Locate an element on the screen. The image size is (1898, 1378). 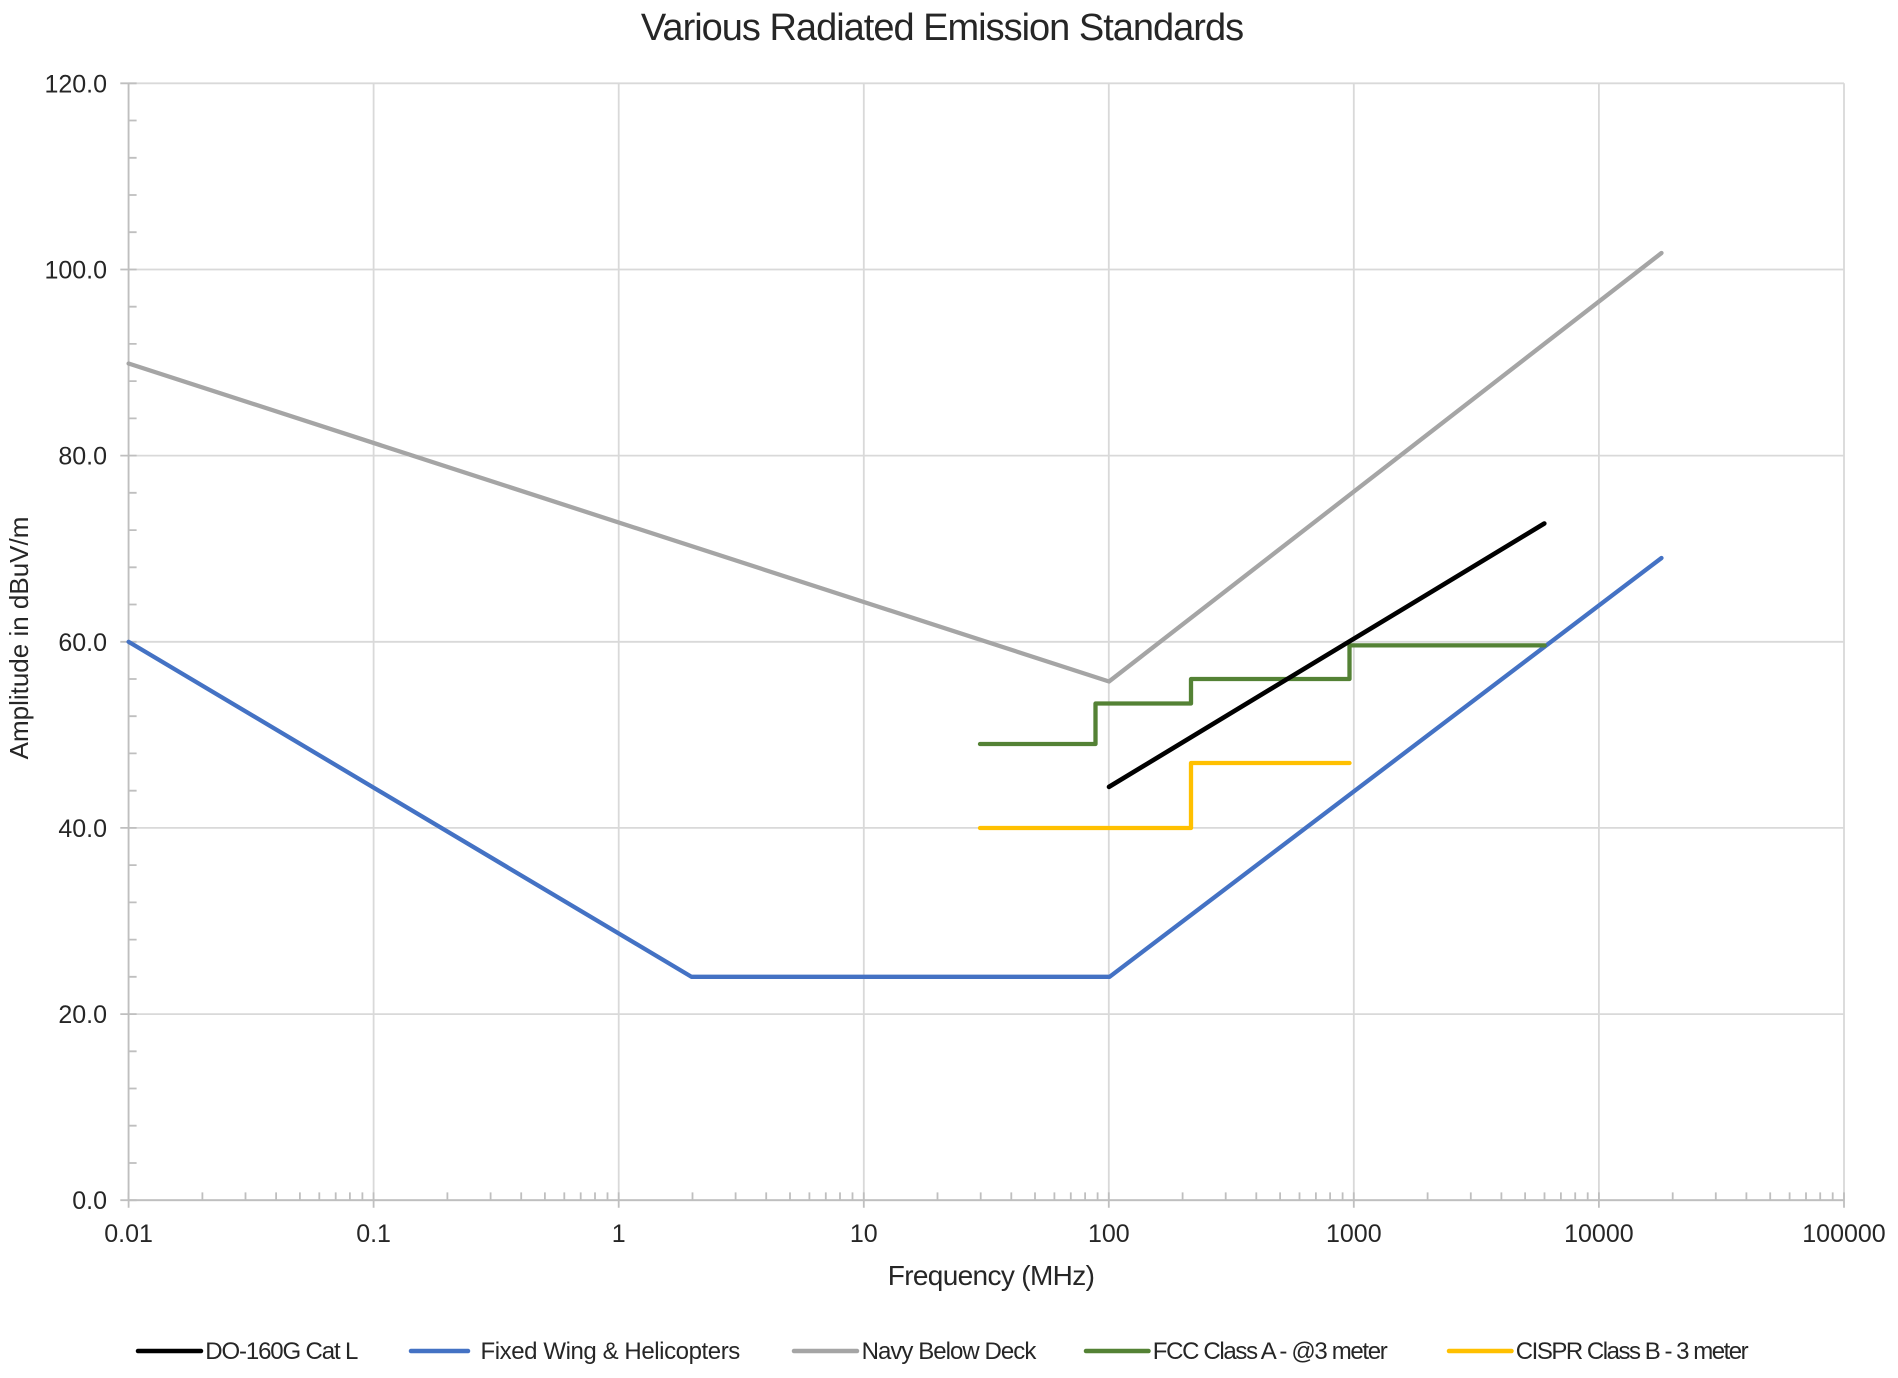
svg-text: 60.0 is located at coordinates (82, 643).